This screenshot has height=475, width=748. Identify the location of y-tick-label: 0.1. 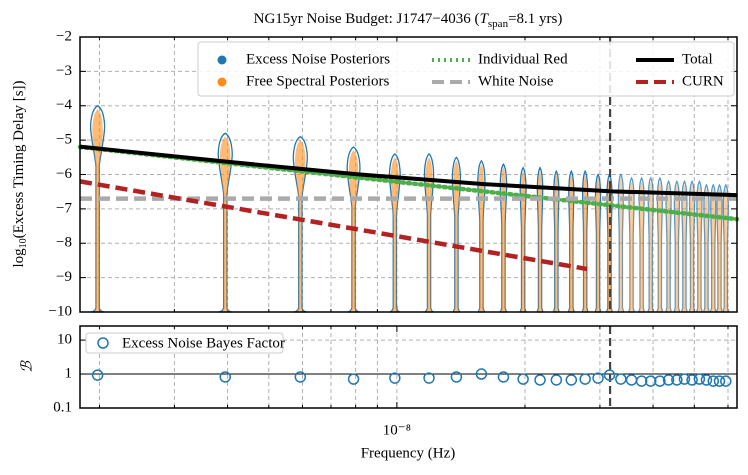
(62, 407).